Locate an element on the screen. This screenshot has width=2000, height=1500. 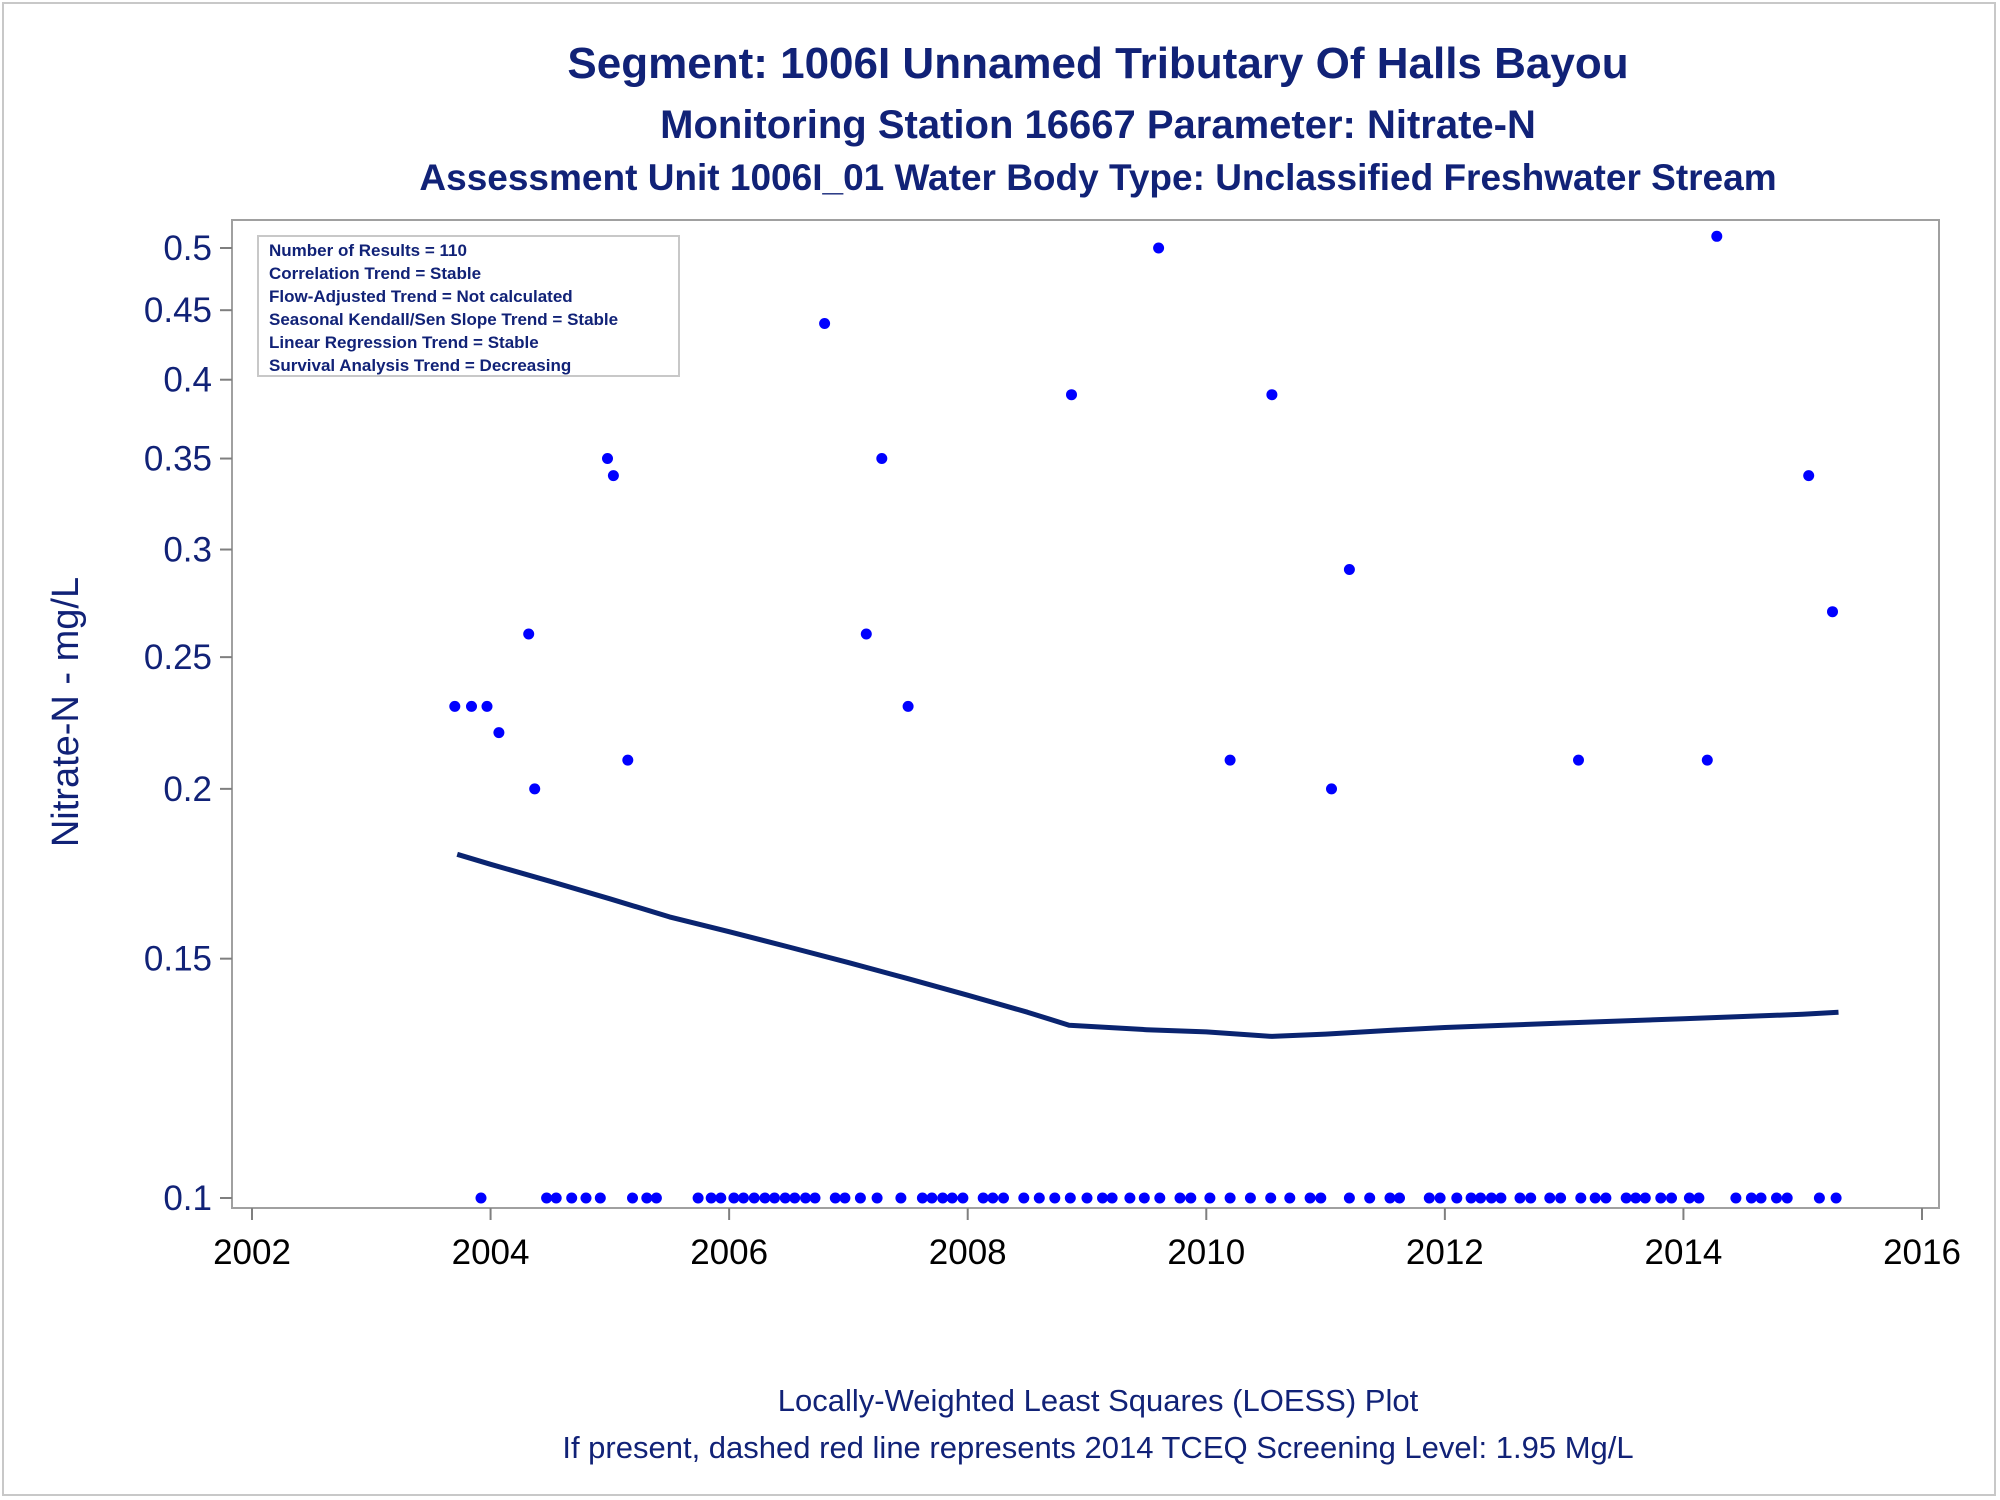
loess-line is located at coordinates (1147, 945).